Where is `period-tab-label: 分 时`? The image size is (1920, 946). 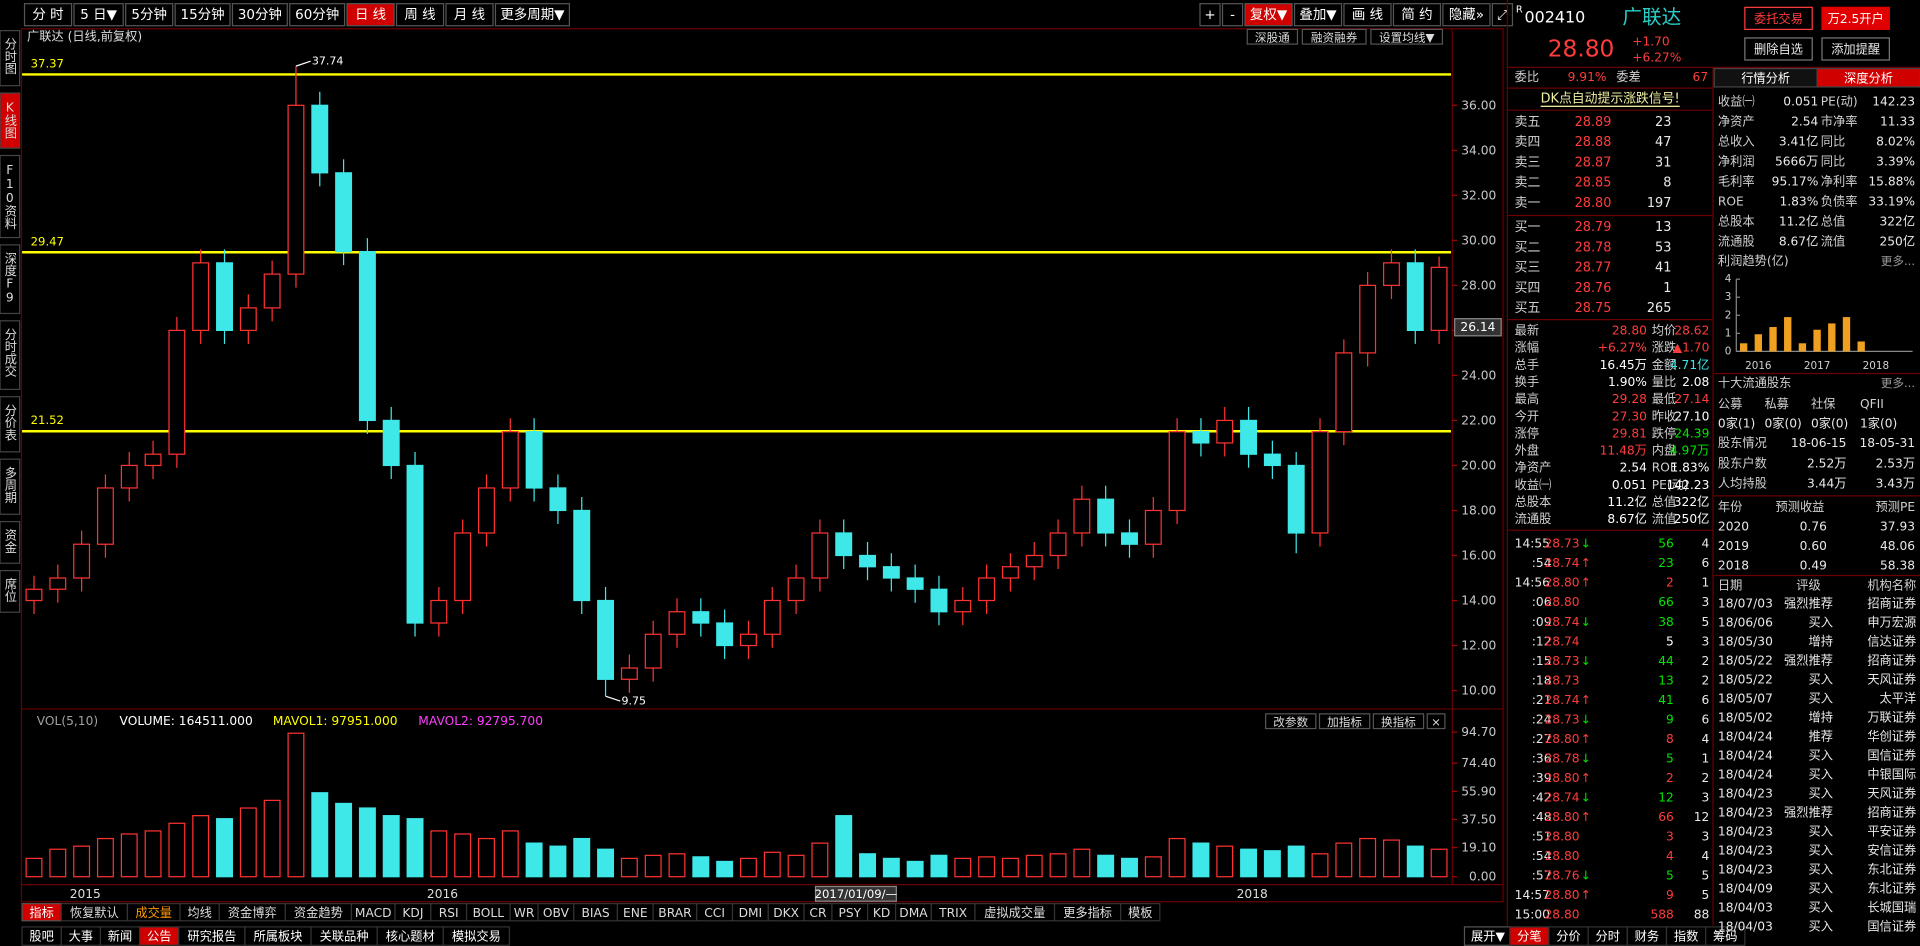 period-tab-label: 分 时 is located at coordinates (47, 15).